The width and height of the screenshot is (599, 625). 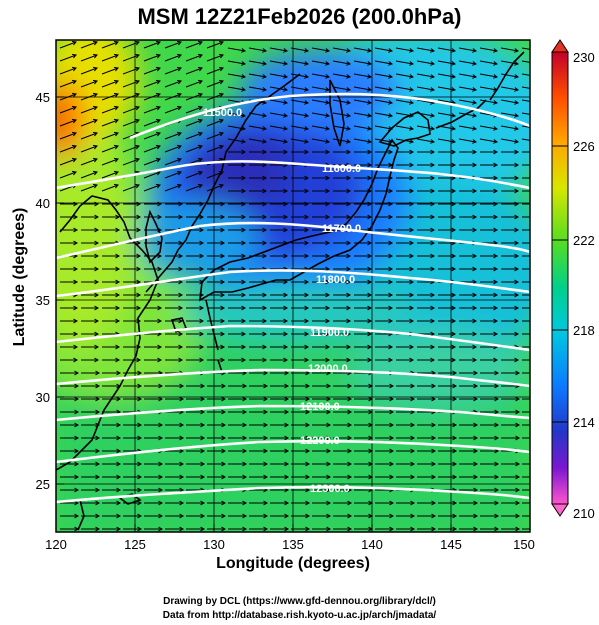 I want to click on contour-label: 12000.0, so click(x=328, y=369).